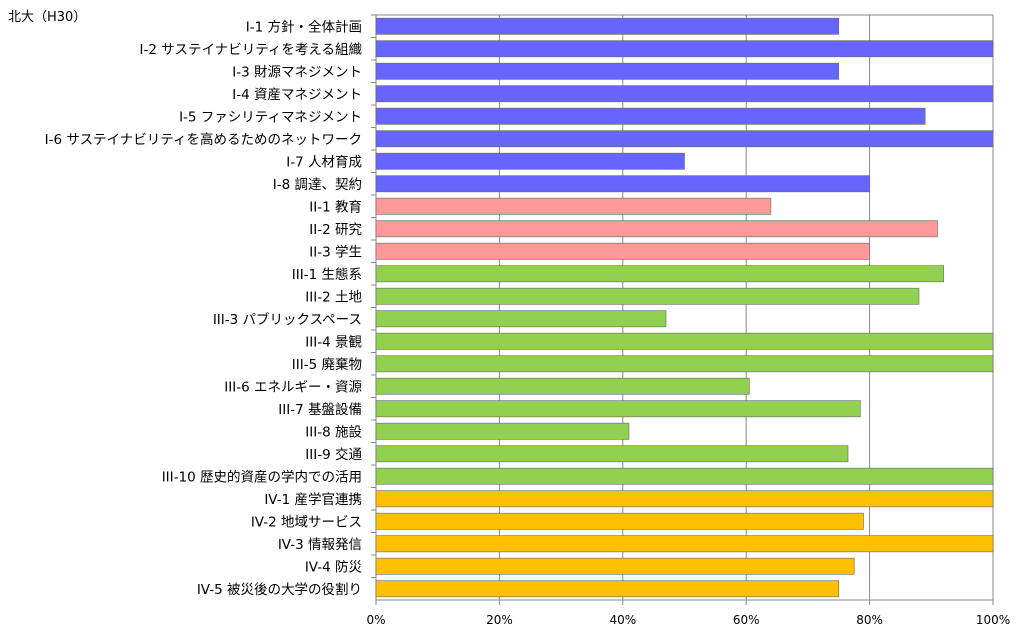 This screenshot has height=634, width=1024. I want to click on category-label: I-3 財源マネジメント, so click(297, 72).